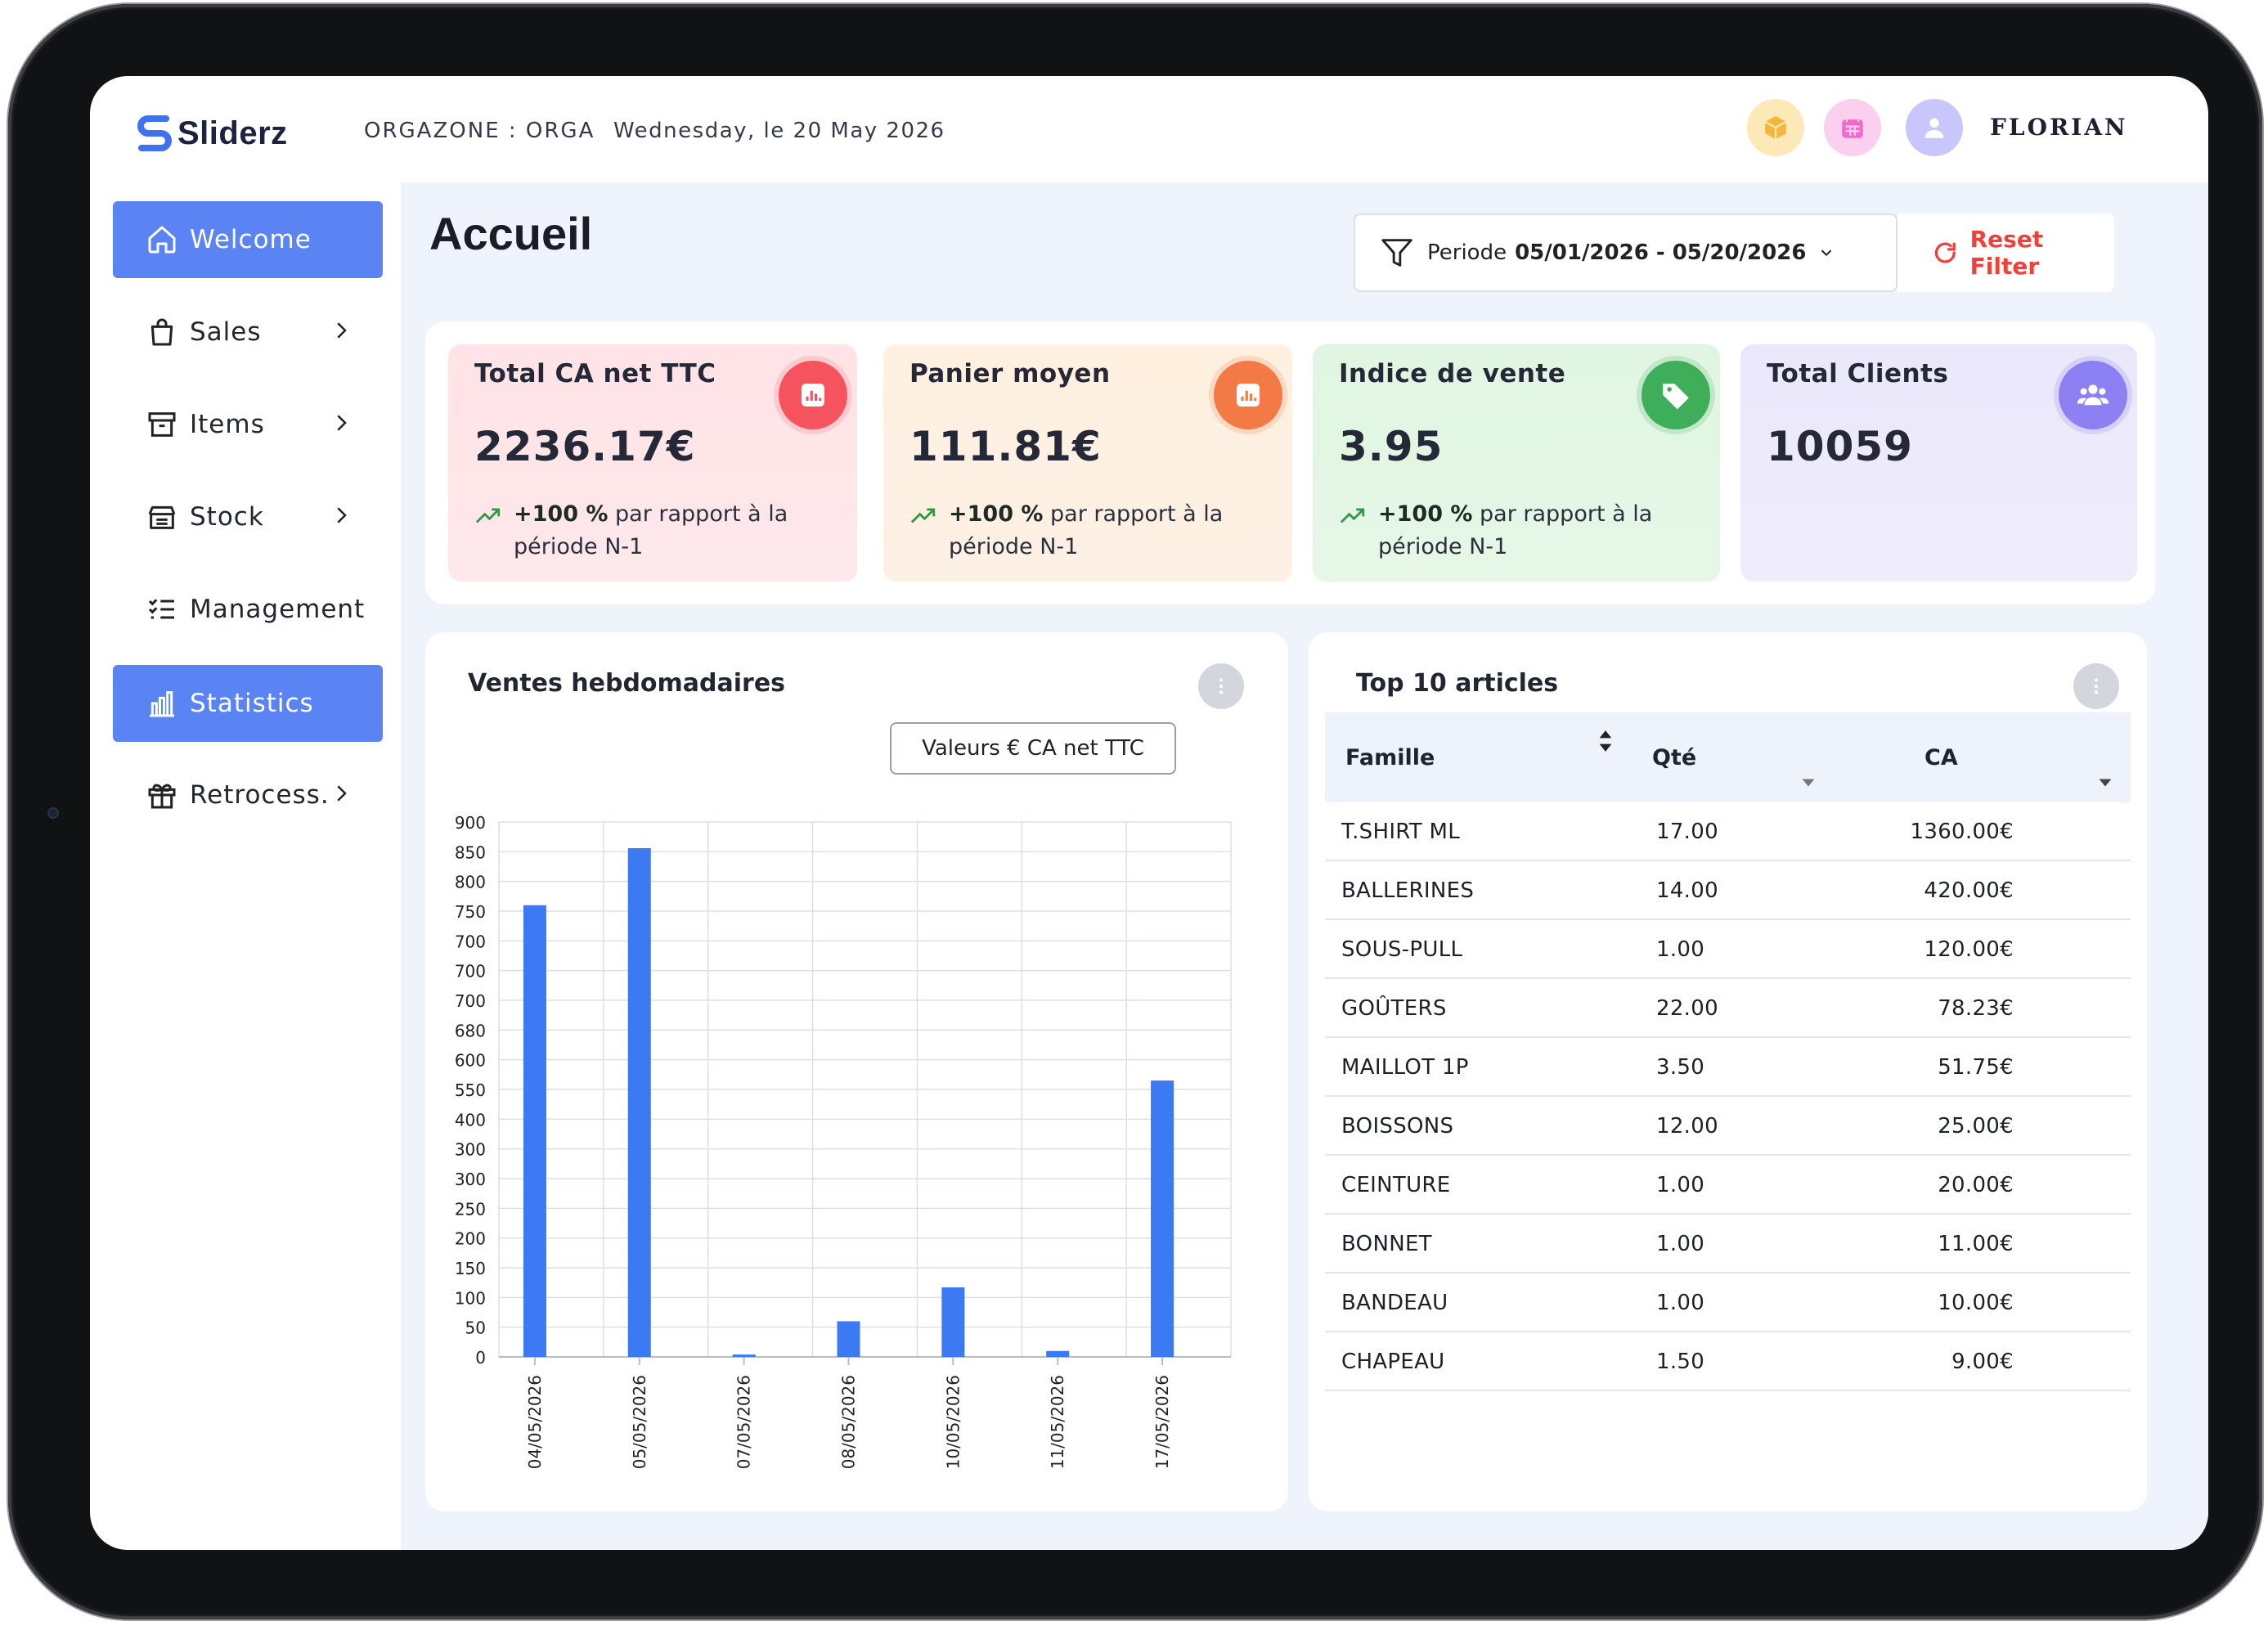  I want to click on kpi-title: Total CA net TTC, so click(595, 374).